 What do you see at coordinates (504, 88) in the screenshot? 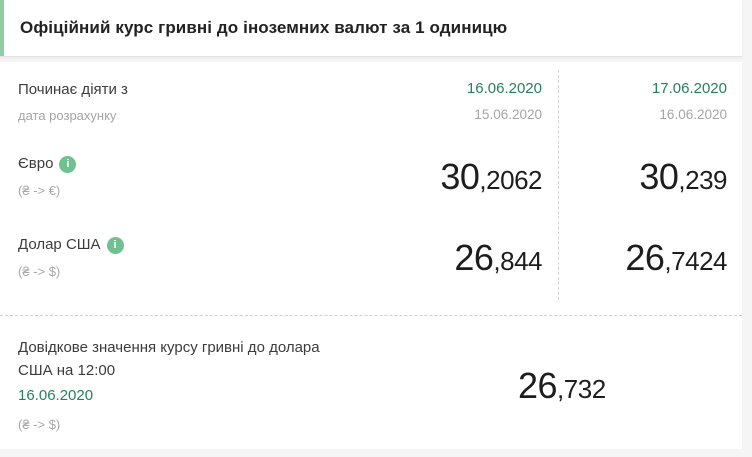
I see `effective-date-col-1: 16.06.2020` at bounding box center [504, 88].